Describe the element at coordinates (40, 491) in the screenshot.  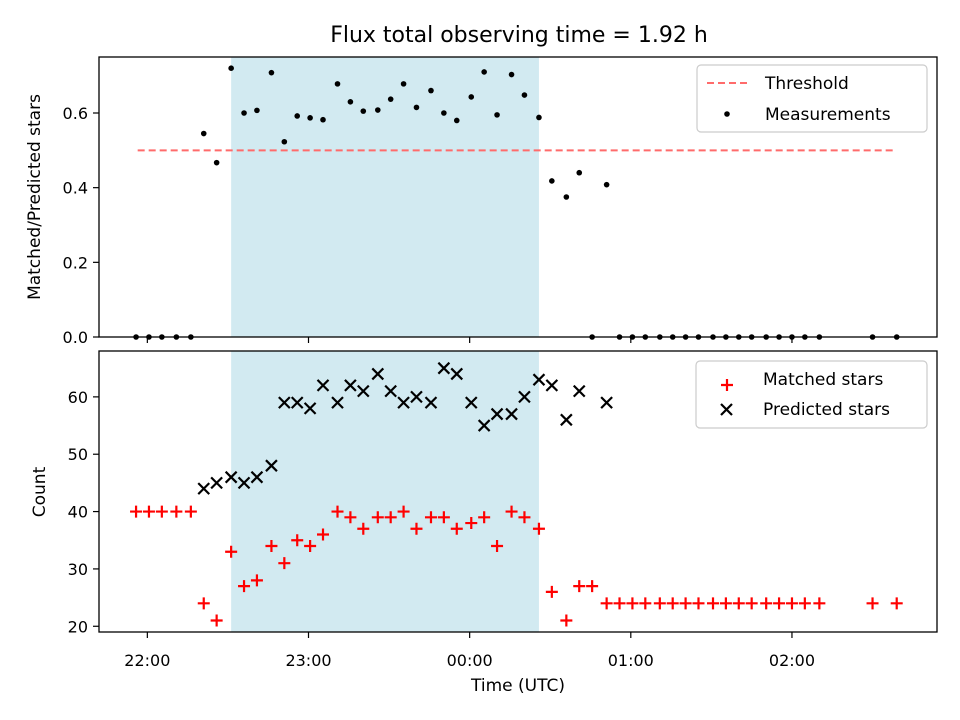
I see `bottom-y-axis-label: Count` at that location.